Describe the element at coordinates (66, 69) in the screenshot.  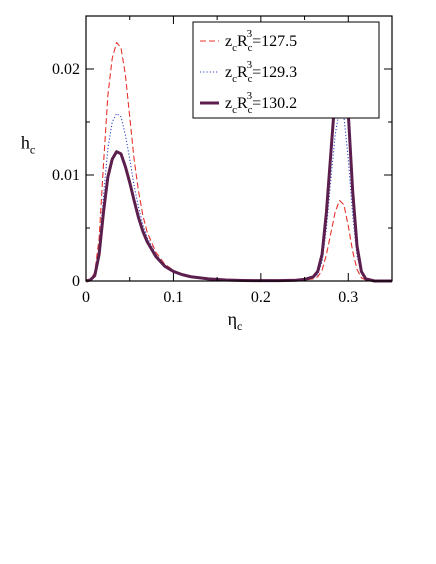
I see `y-tick-label: 0.02` at that location.